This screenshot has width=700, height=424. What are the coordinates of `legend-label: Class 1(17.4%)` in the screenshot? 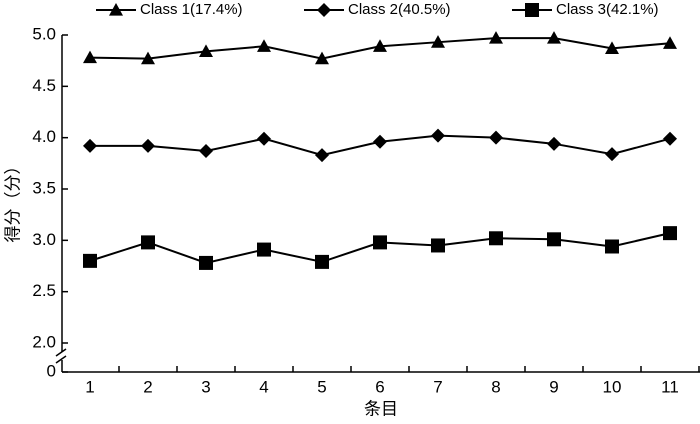 It's located at (191, 9).